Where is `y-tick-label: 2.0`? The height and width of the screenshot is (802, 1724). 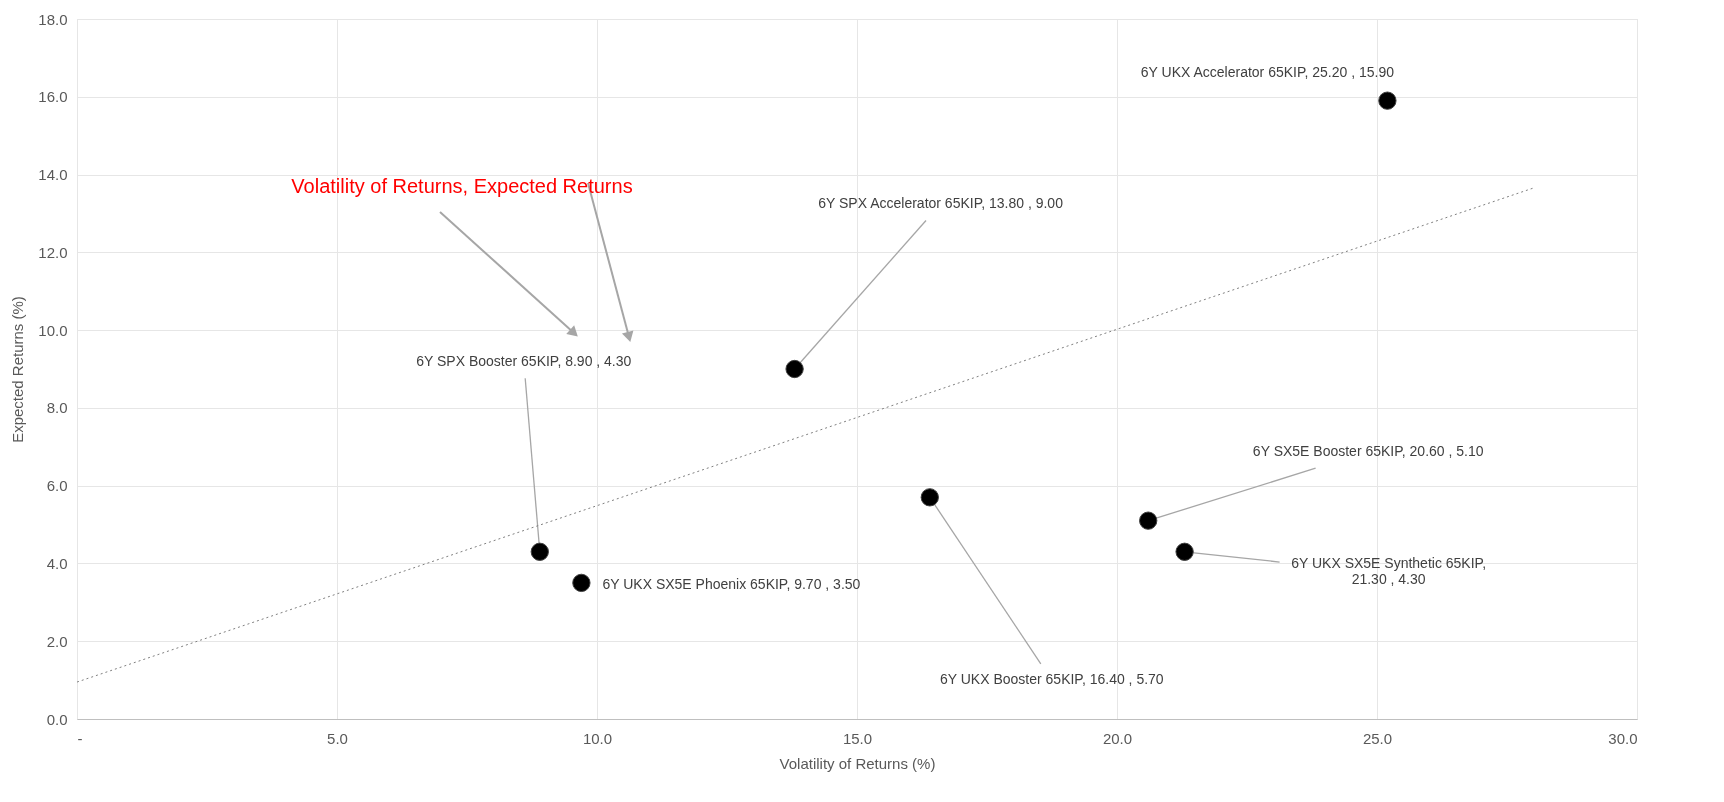 y-tick-label: 2.0 is located at coordinates (57, 641).